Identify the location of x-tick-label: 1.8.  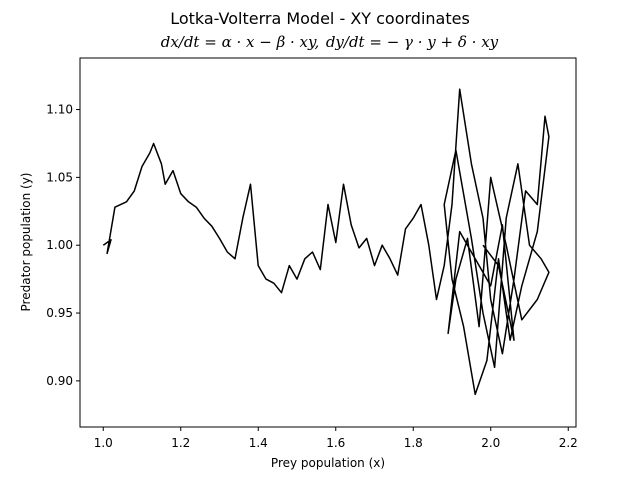
(413, 443).